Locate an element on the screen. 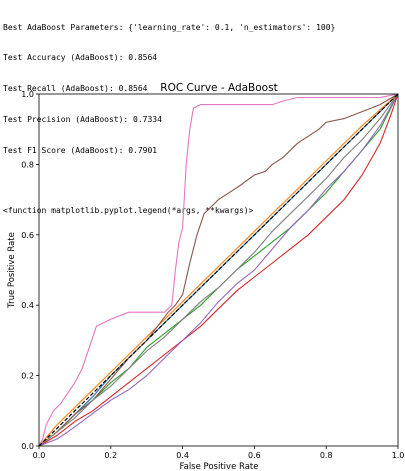 The width and height of the screenshot is (405, 471). y-tick-label: 0.2 is located at coordinates (27, 376).